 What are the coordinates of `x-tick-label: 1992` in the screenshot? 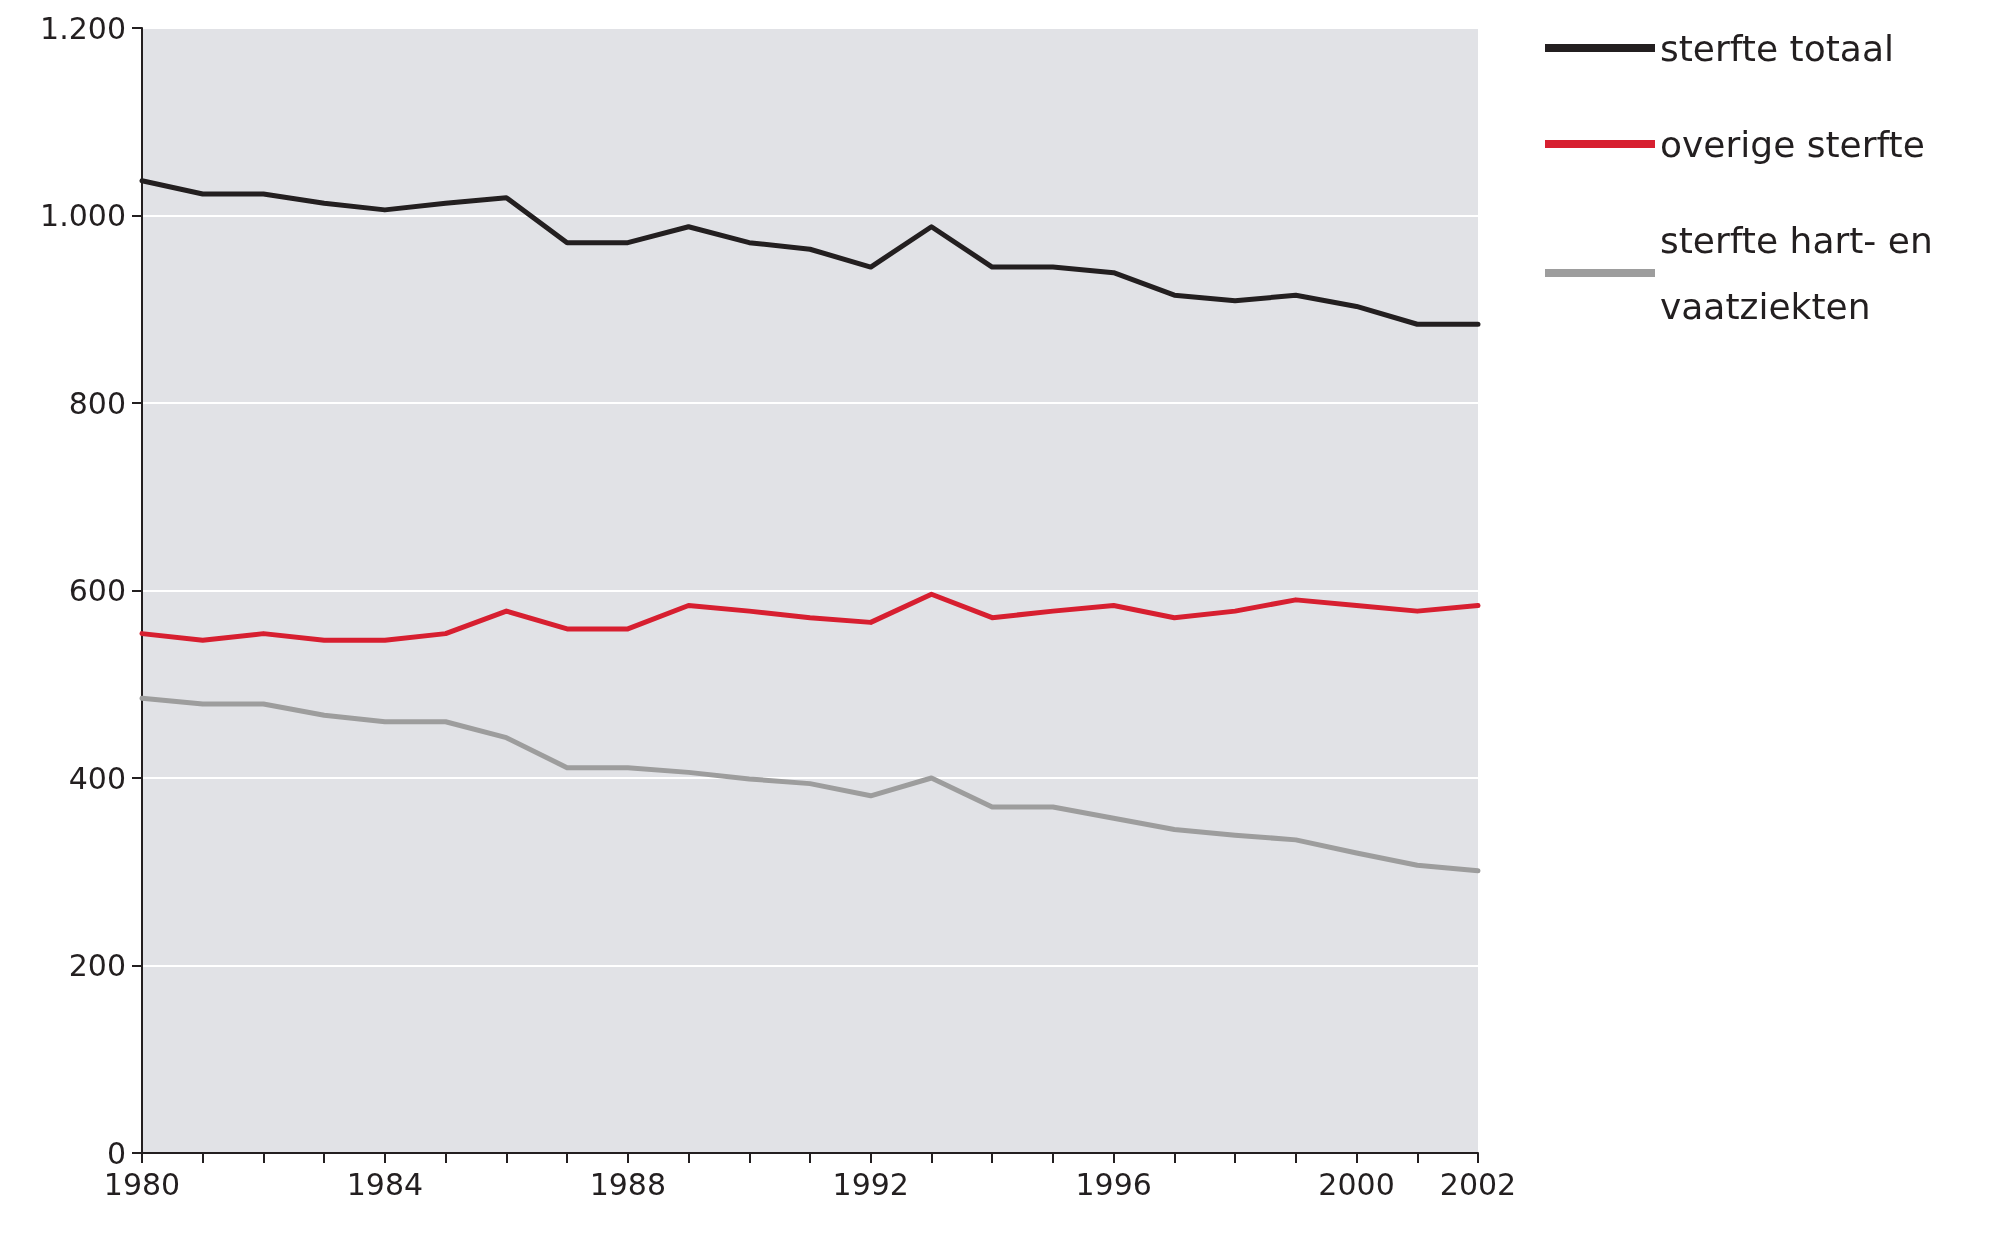 It's located at (870, 1184).